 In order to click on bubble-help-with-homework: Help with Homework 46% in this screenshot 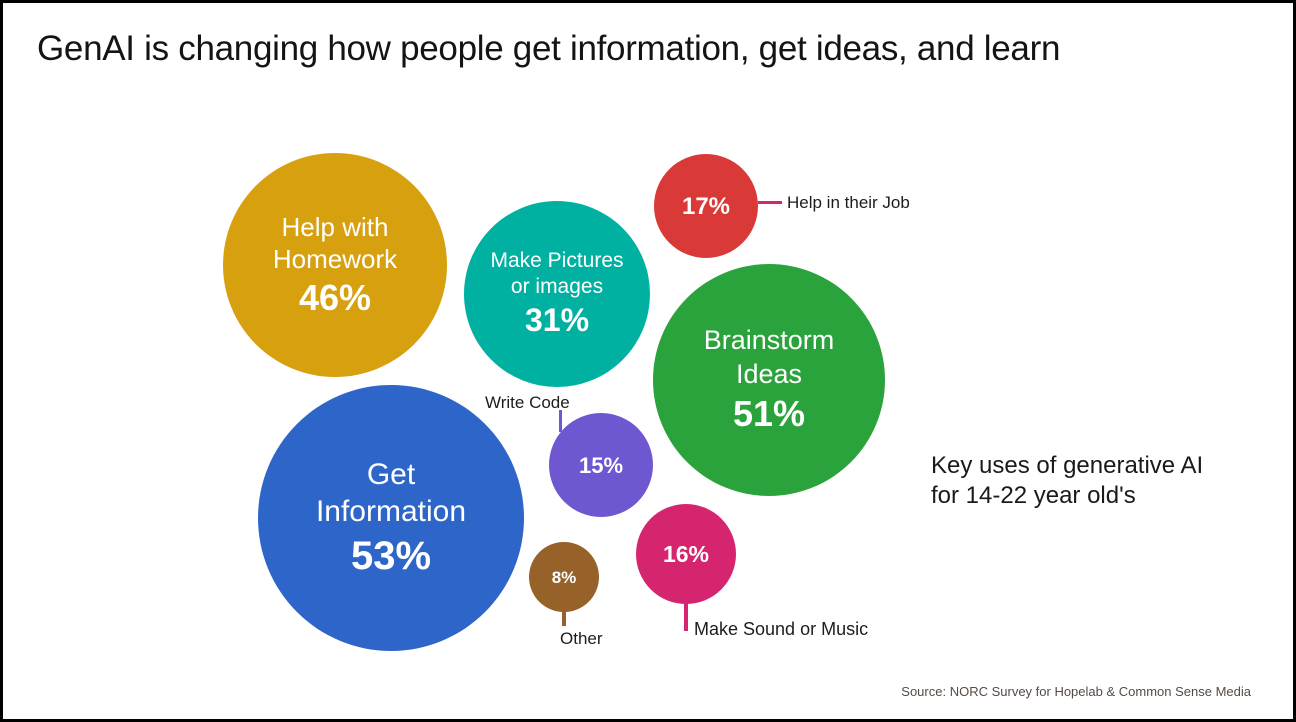, I will do `click(335, 265)`.